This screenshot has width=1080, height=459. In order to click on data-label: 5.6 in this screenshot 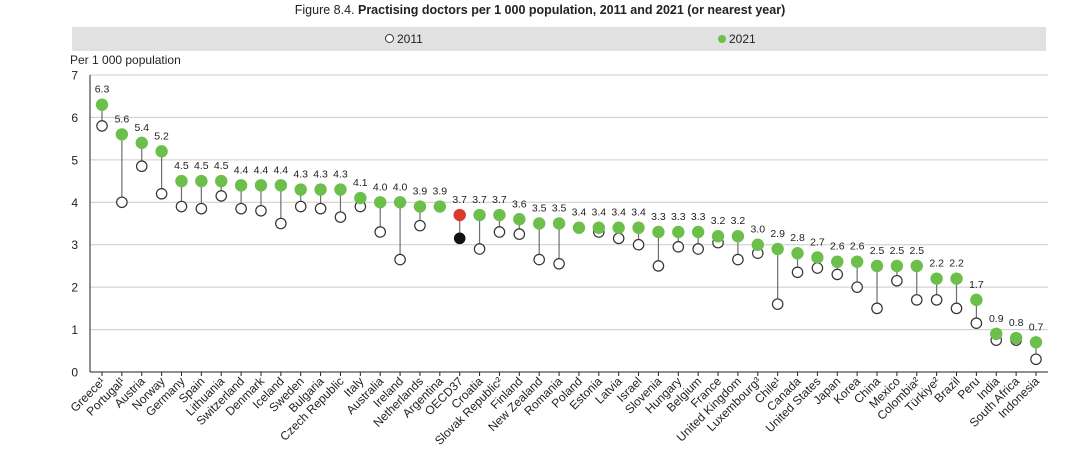, I will do `click(122, 119)`.